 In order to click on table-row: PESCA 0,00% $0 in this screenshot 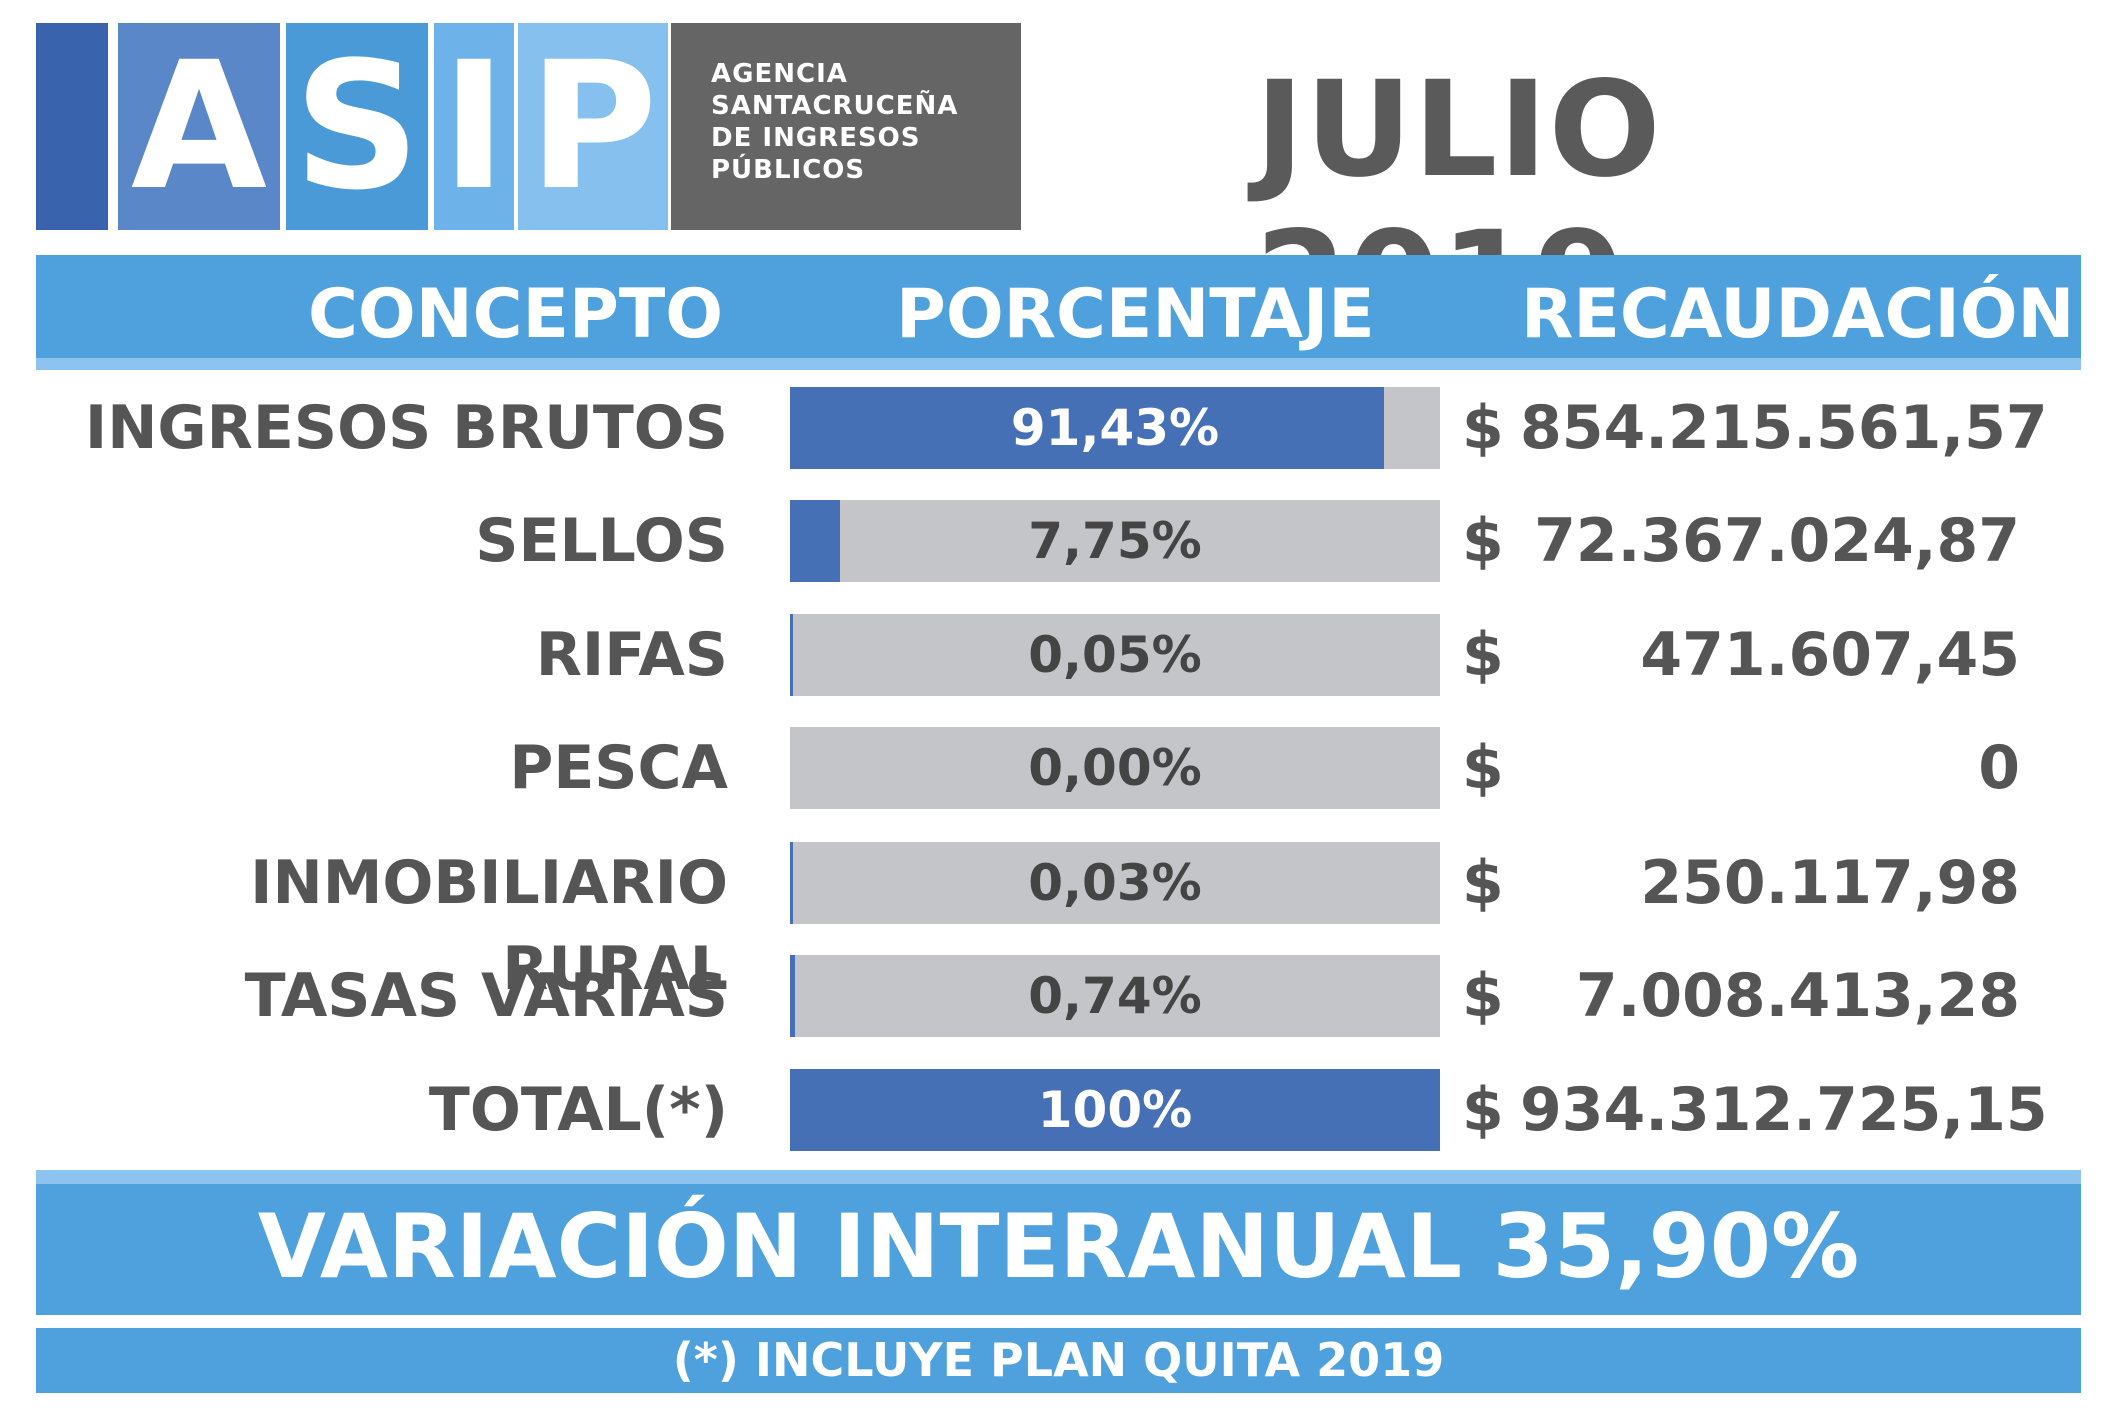, I will do `click(1058, 768)`.